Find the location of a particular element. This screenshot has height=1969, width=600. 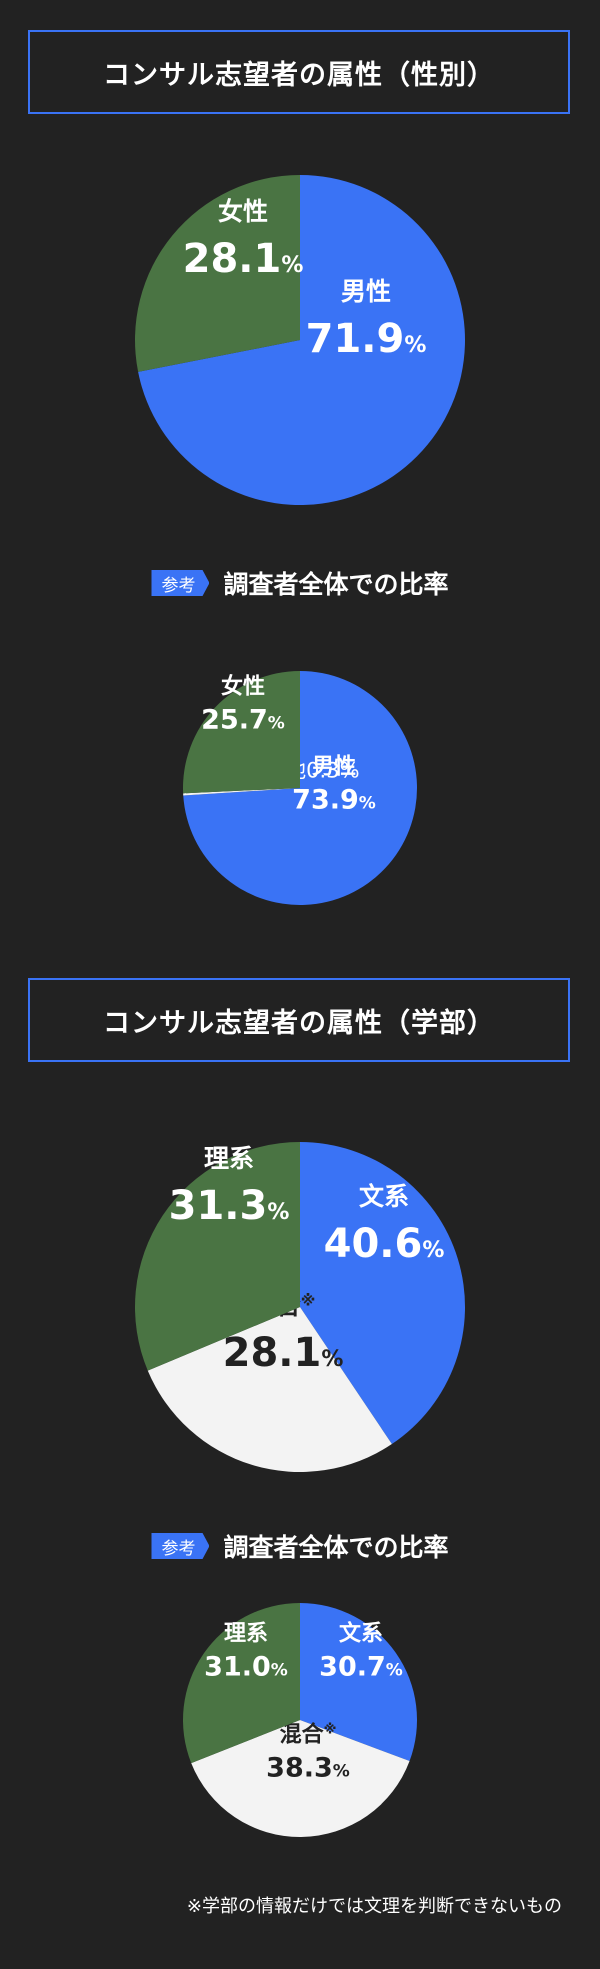

reference-row-gender: 参考 調査者全体での比率 is located at coordinates (300, 583).